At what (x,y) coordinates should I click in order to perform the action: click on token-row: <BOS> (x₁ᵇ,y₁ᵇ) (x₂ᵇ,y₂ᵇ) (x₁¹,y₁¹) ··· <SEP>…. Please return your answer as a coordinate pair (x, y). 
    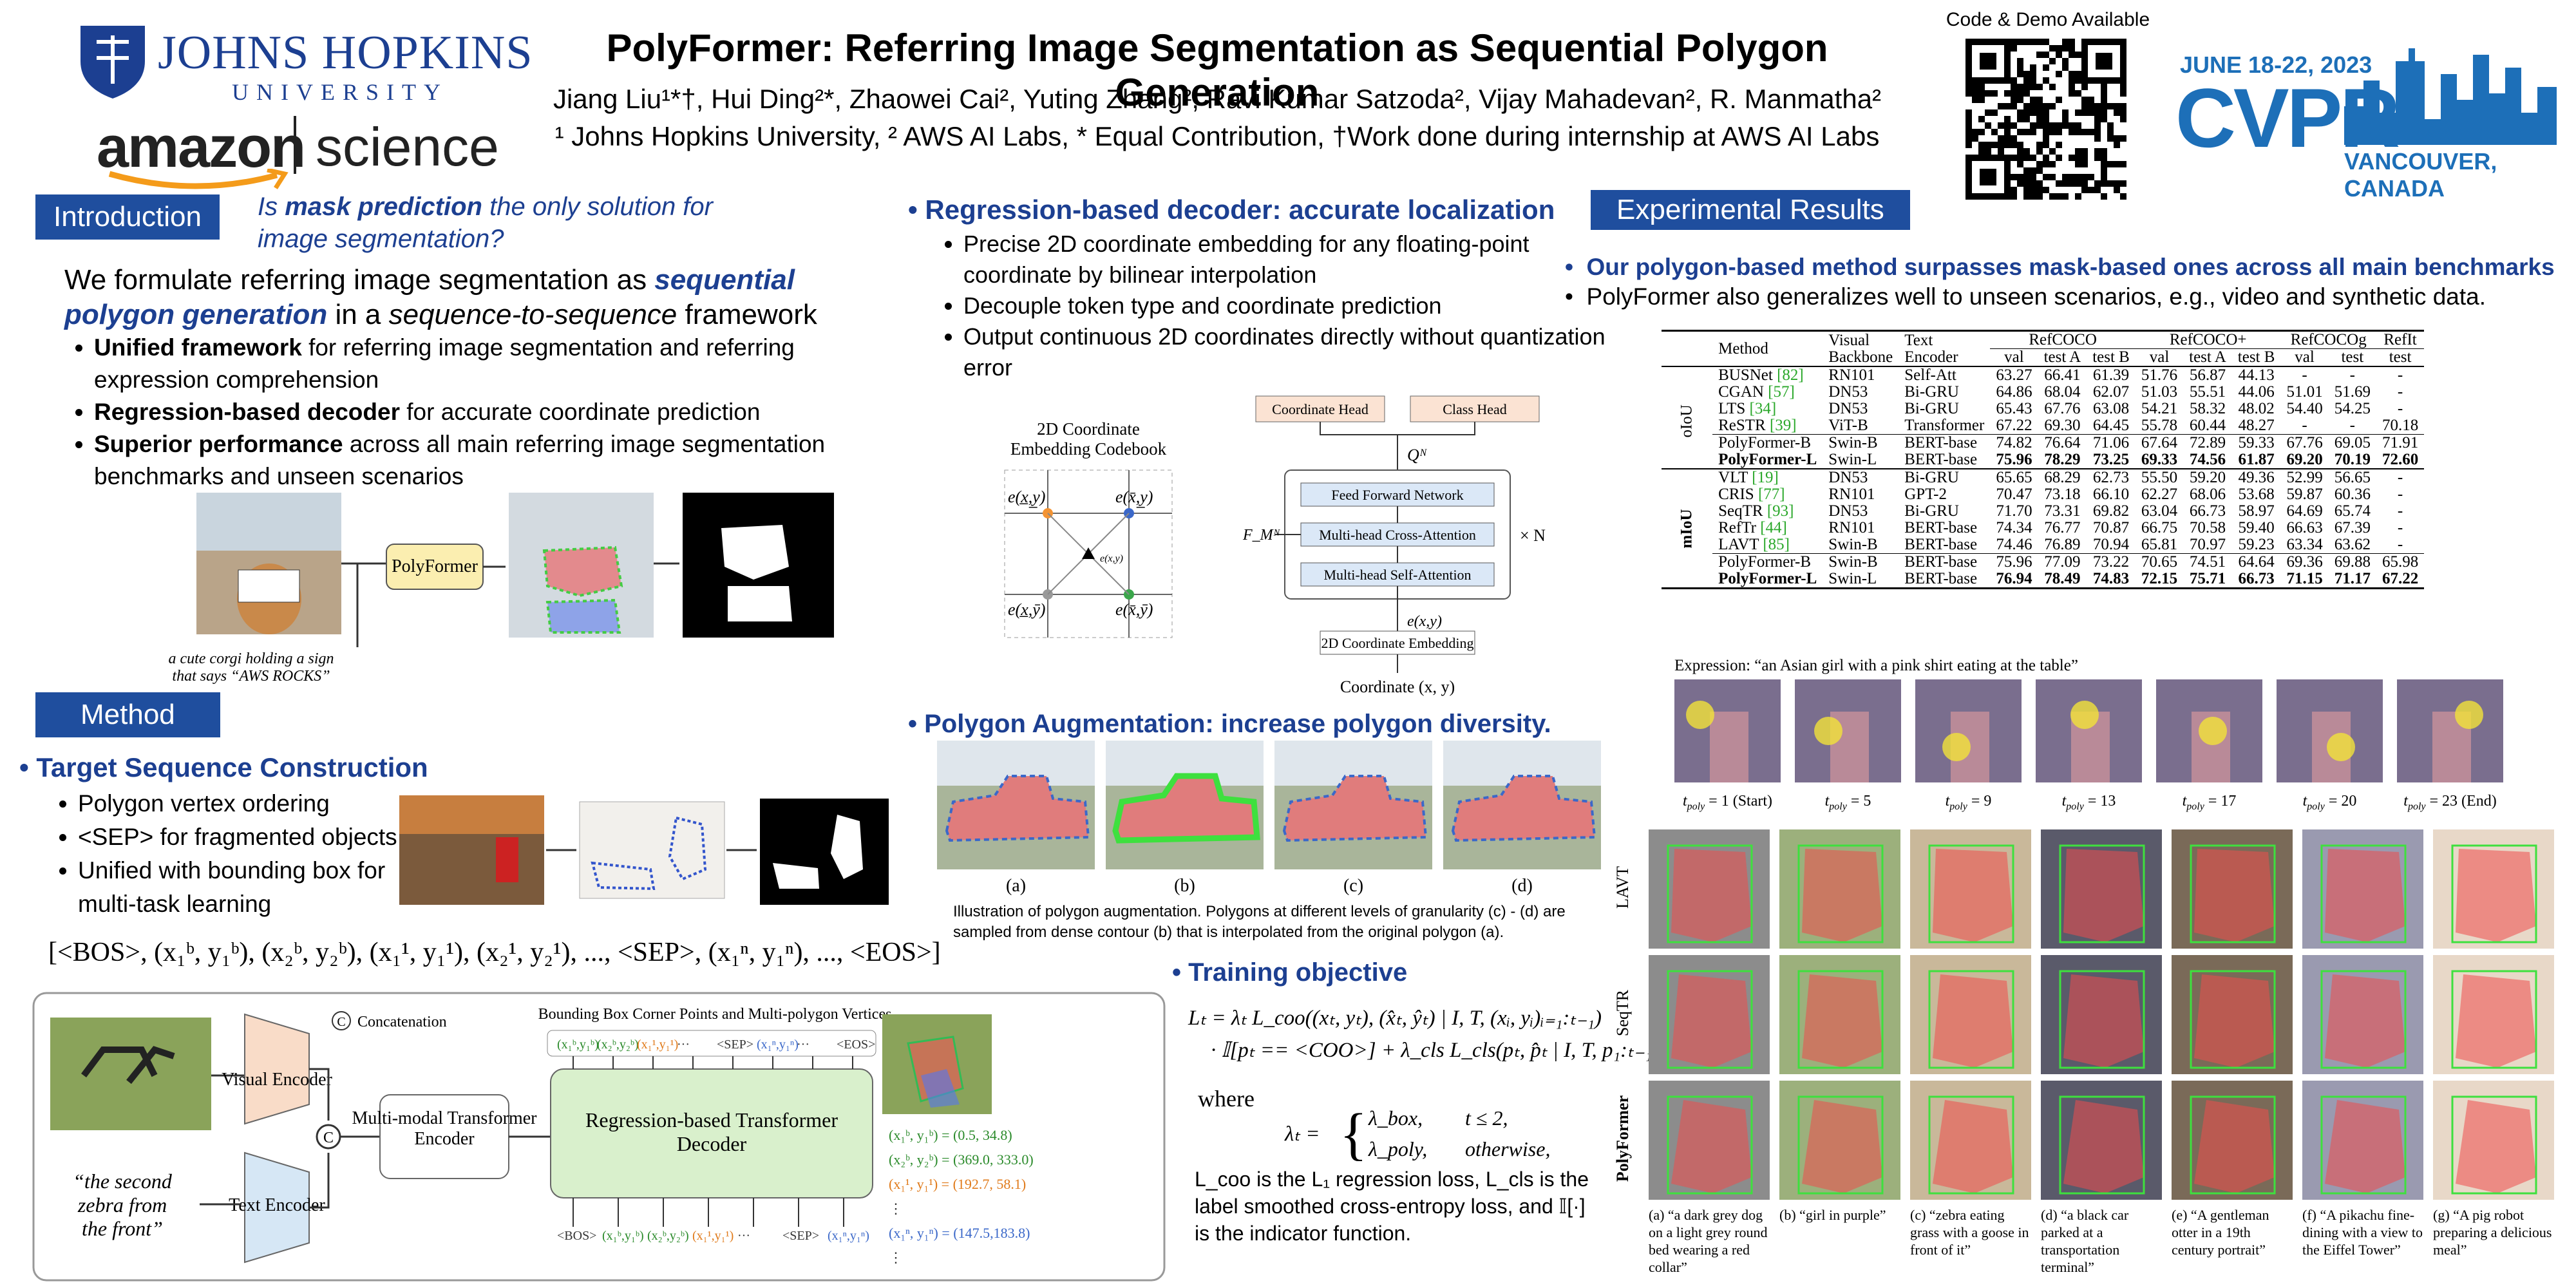
    Looking at the image, I should click on (713, 1221).